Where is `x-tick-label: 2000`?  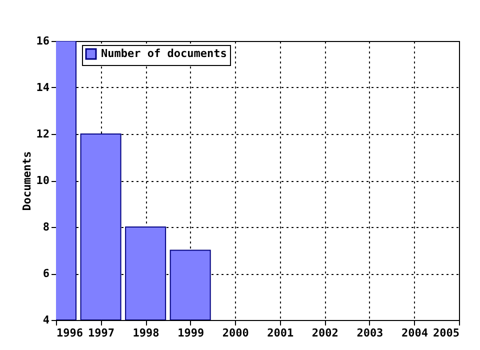
x-tick-label: 2000 is located at coordinates (235, 333).